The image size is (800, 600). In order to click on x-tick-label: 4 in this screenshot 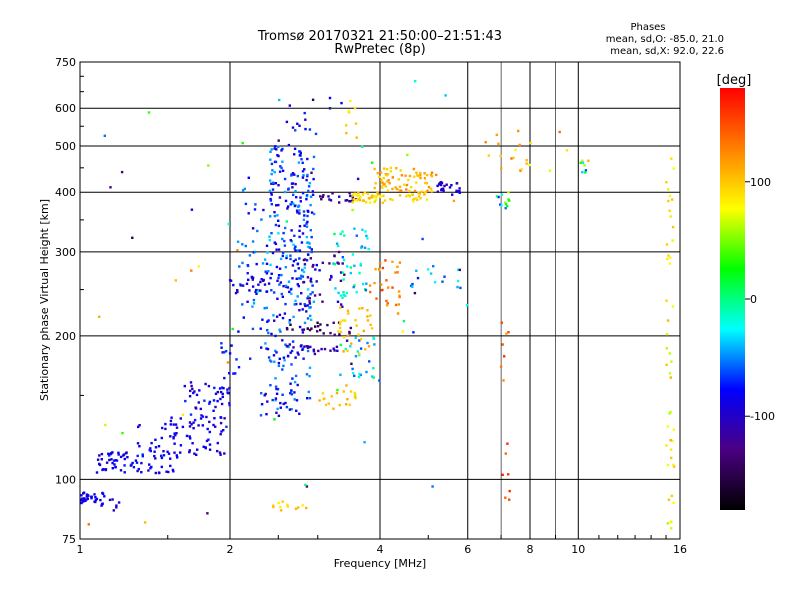, I will do `click(380, 549)`.